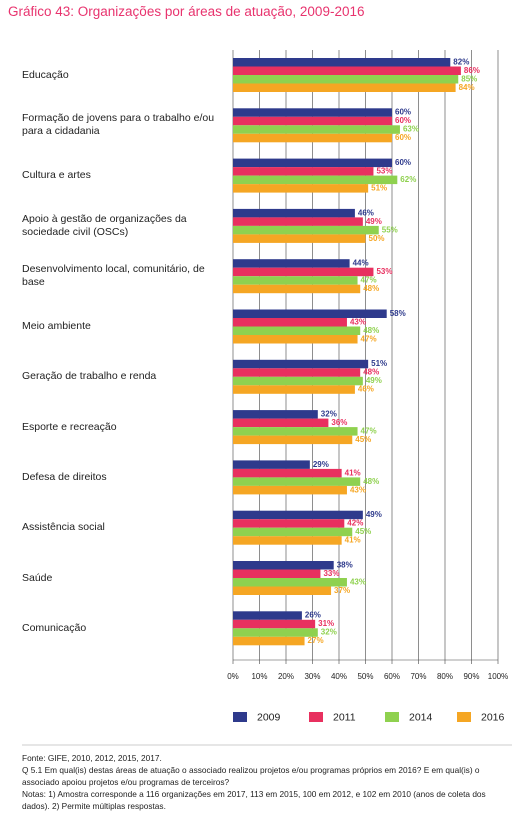 The image size is (530, 831). I want to click on value-label: 36%, so click(339, 422).